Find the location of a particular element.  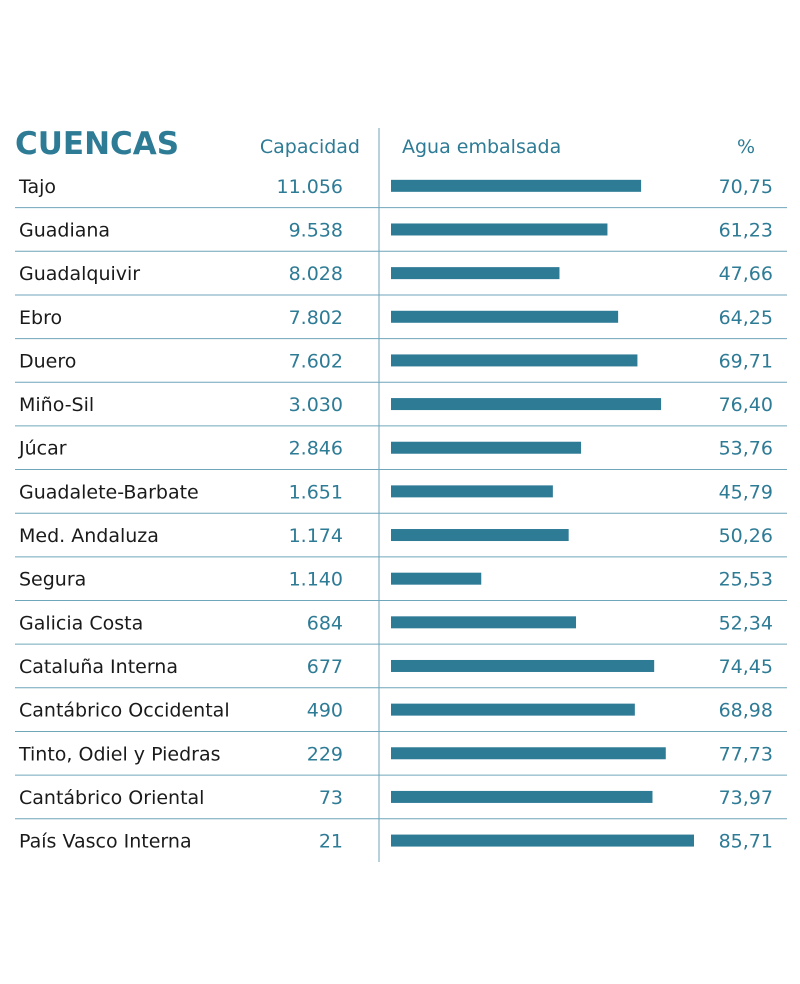

row-name: Tinto, Odiel y Piedras is located at coordinates (119, 754).